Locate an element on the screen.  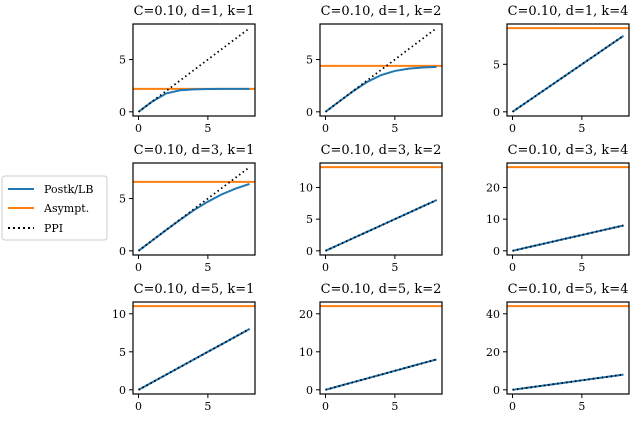
legend-label-postk: Postk/LB is located at coordinates (68, 189).